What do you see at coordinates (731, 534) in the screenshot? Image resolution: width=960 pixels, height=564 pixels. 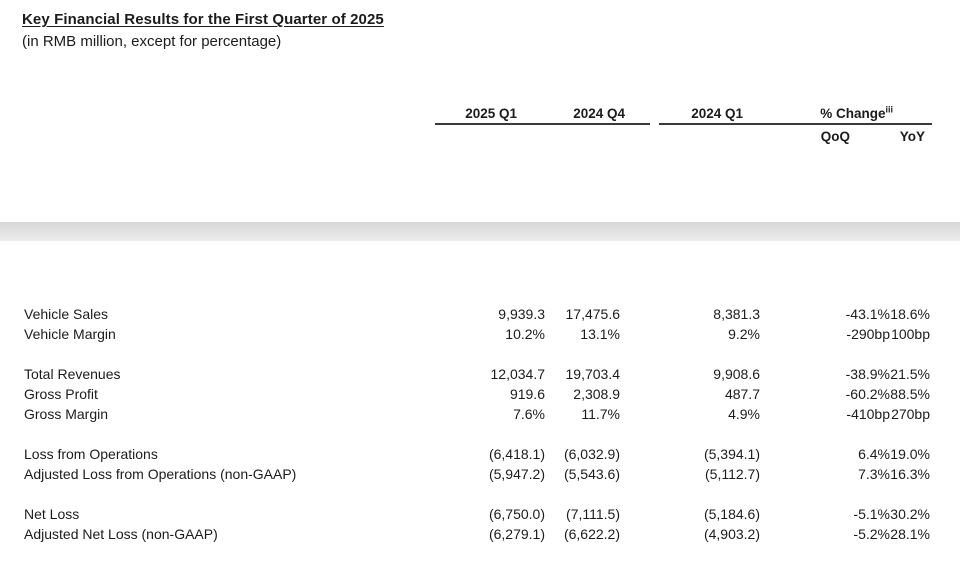 I see `cell-2024-q1: (4,903.2)` at bounding box center [731, 534].